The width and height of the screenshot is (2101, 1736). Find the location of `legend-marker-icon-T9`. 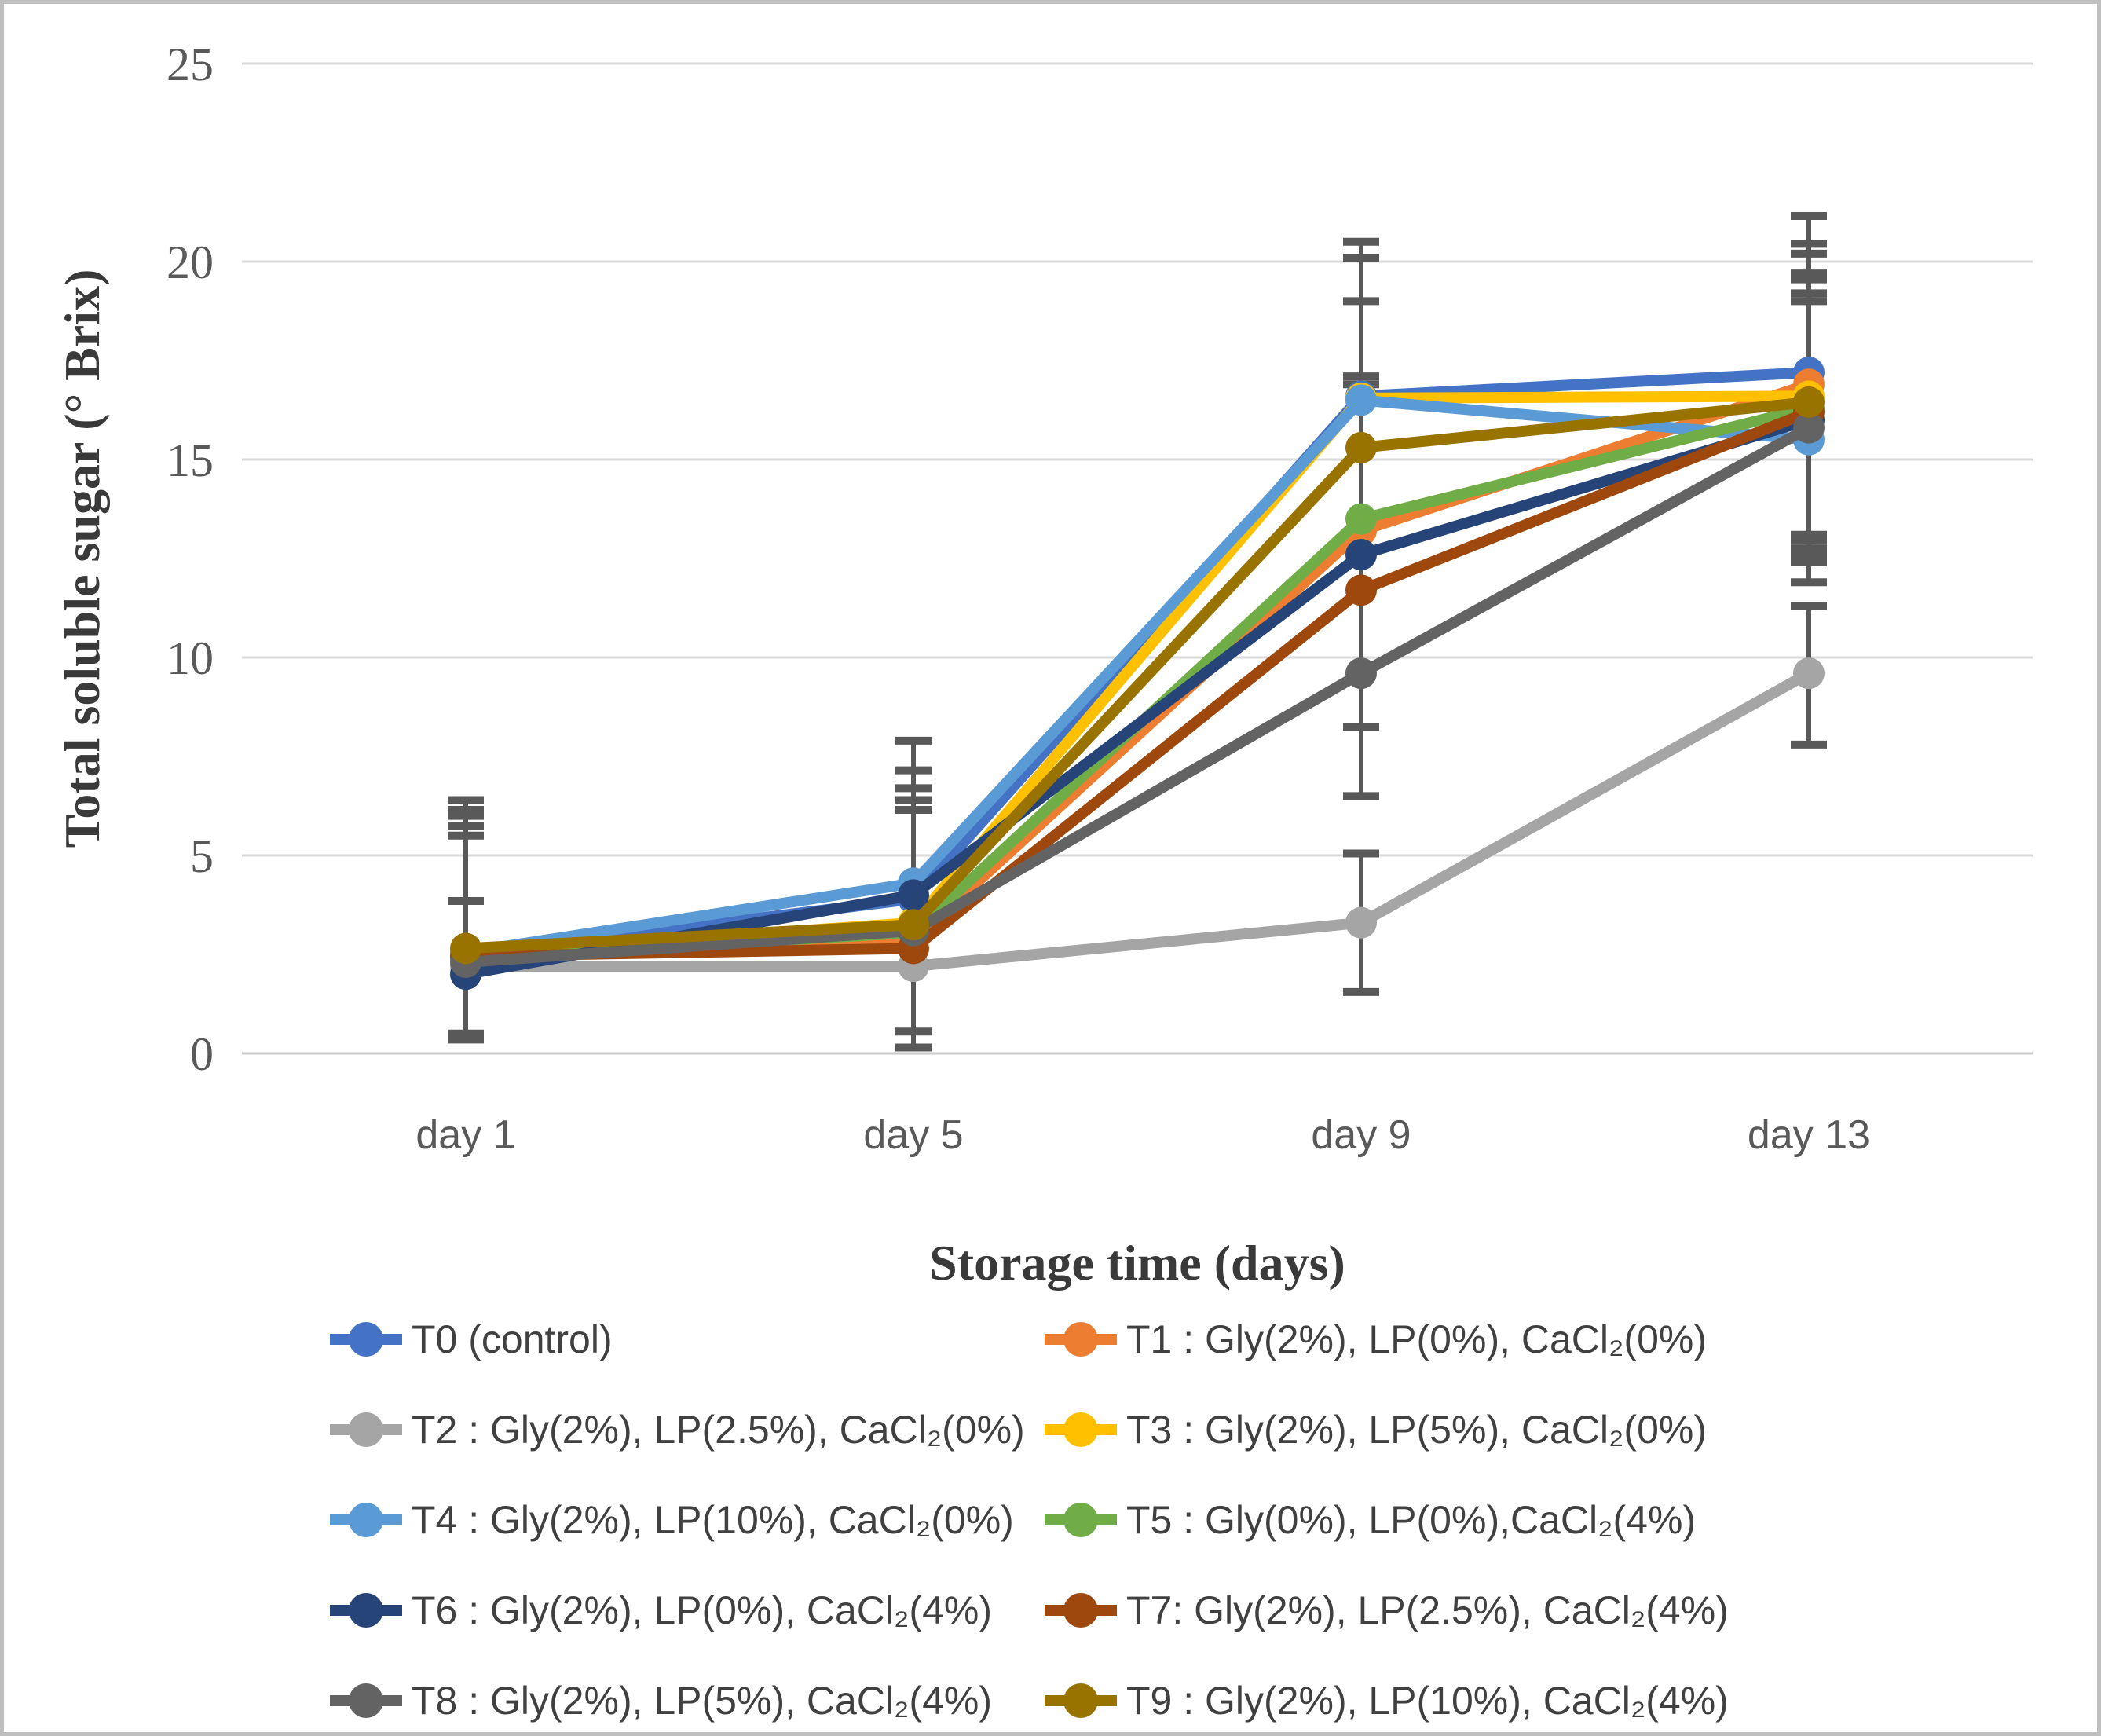

legend-marker-icon-T9 is located at coordinates (1080, 1700).